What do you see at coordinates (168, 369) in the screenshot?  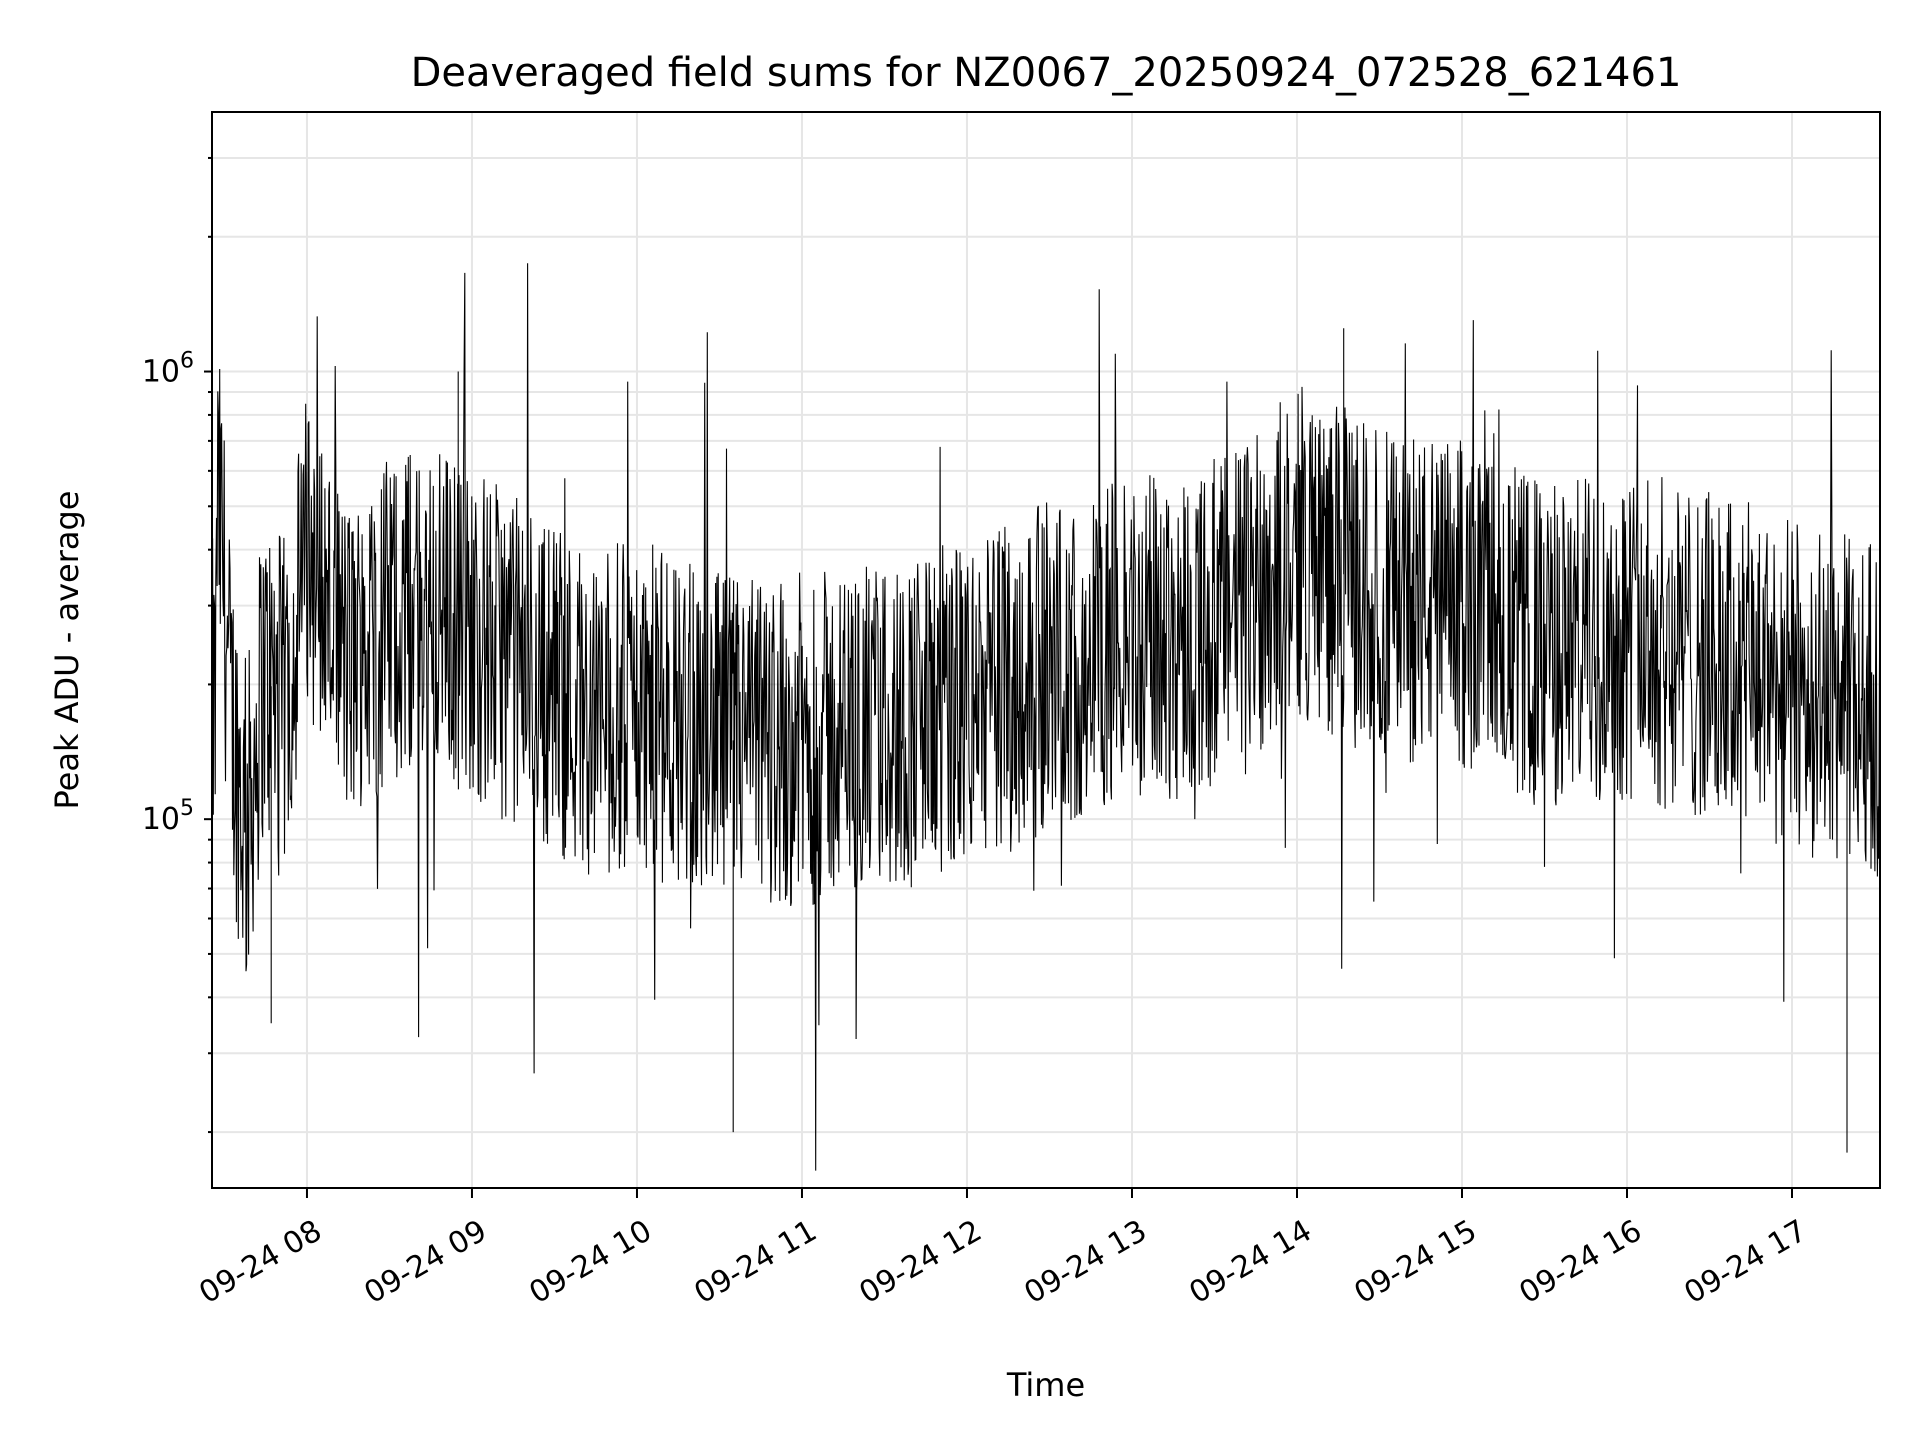 I see `y-tick-label: 10⁶` at bounding box center [168, 369].